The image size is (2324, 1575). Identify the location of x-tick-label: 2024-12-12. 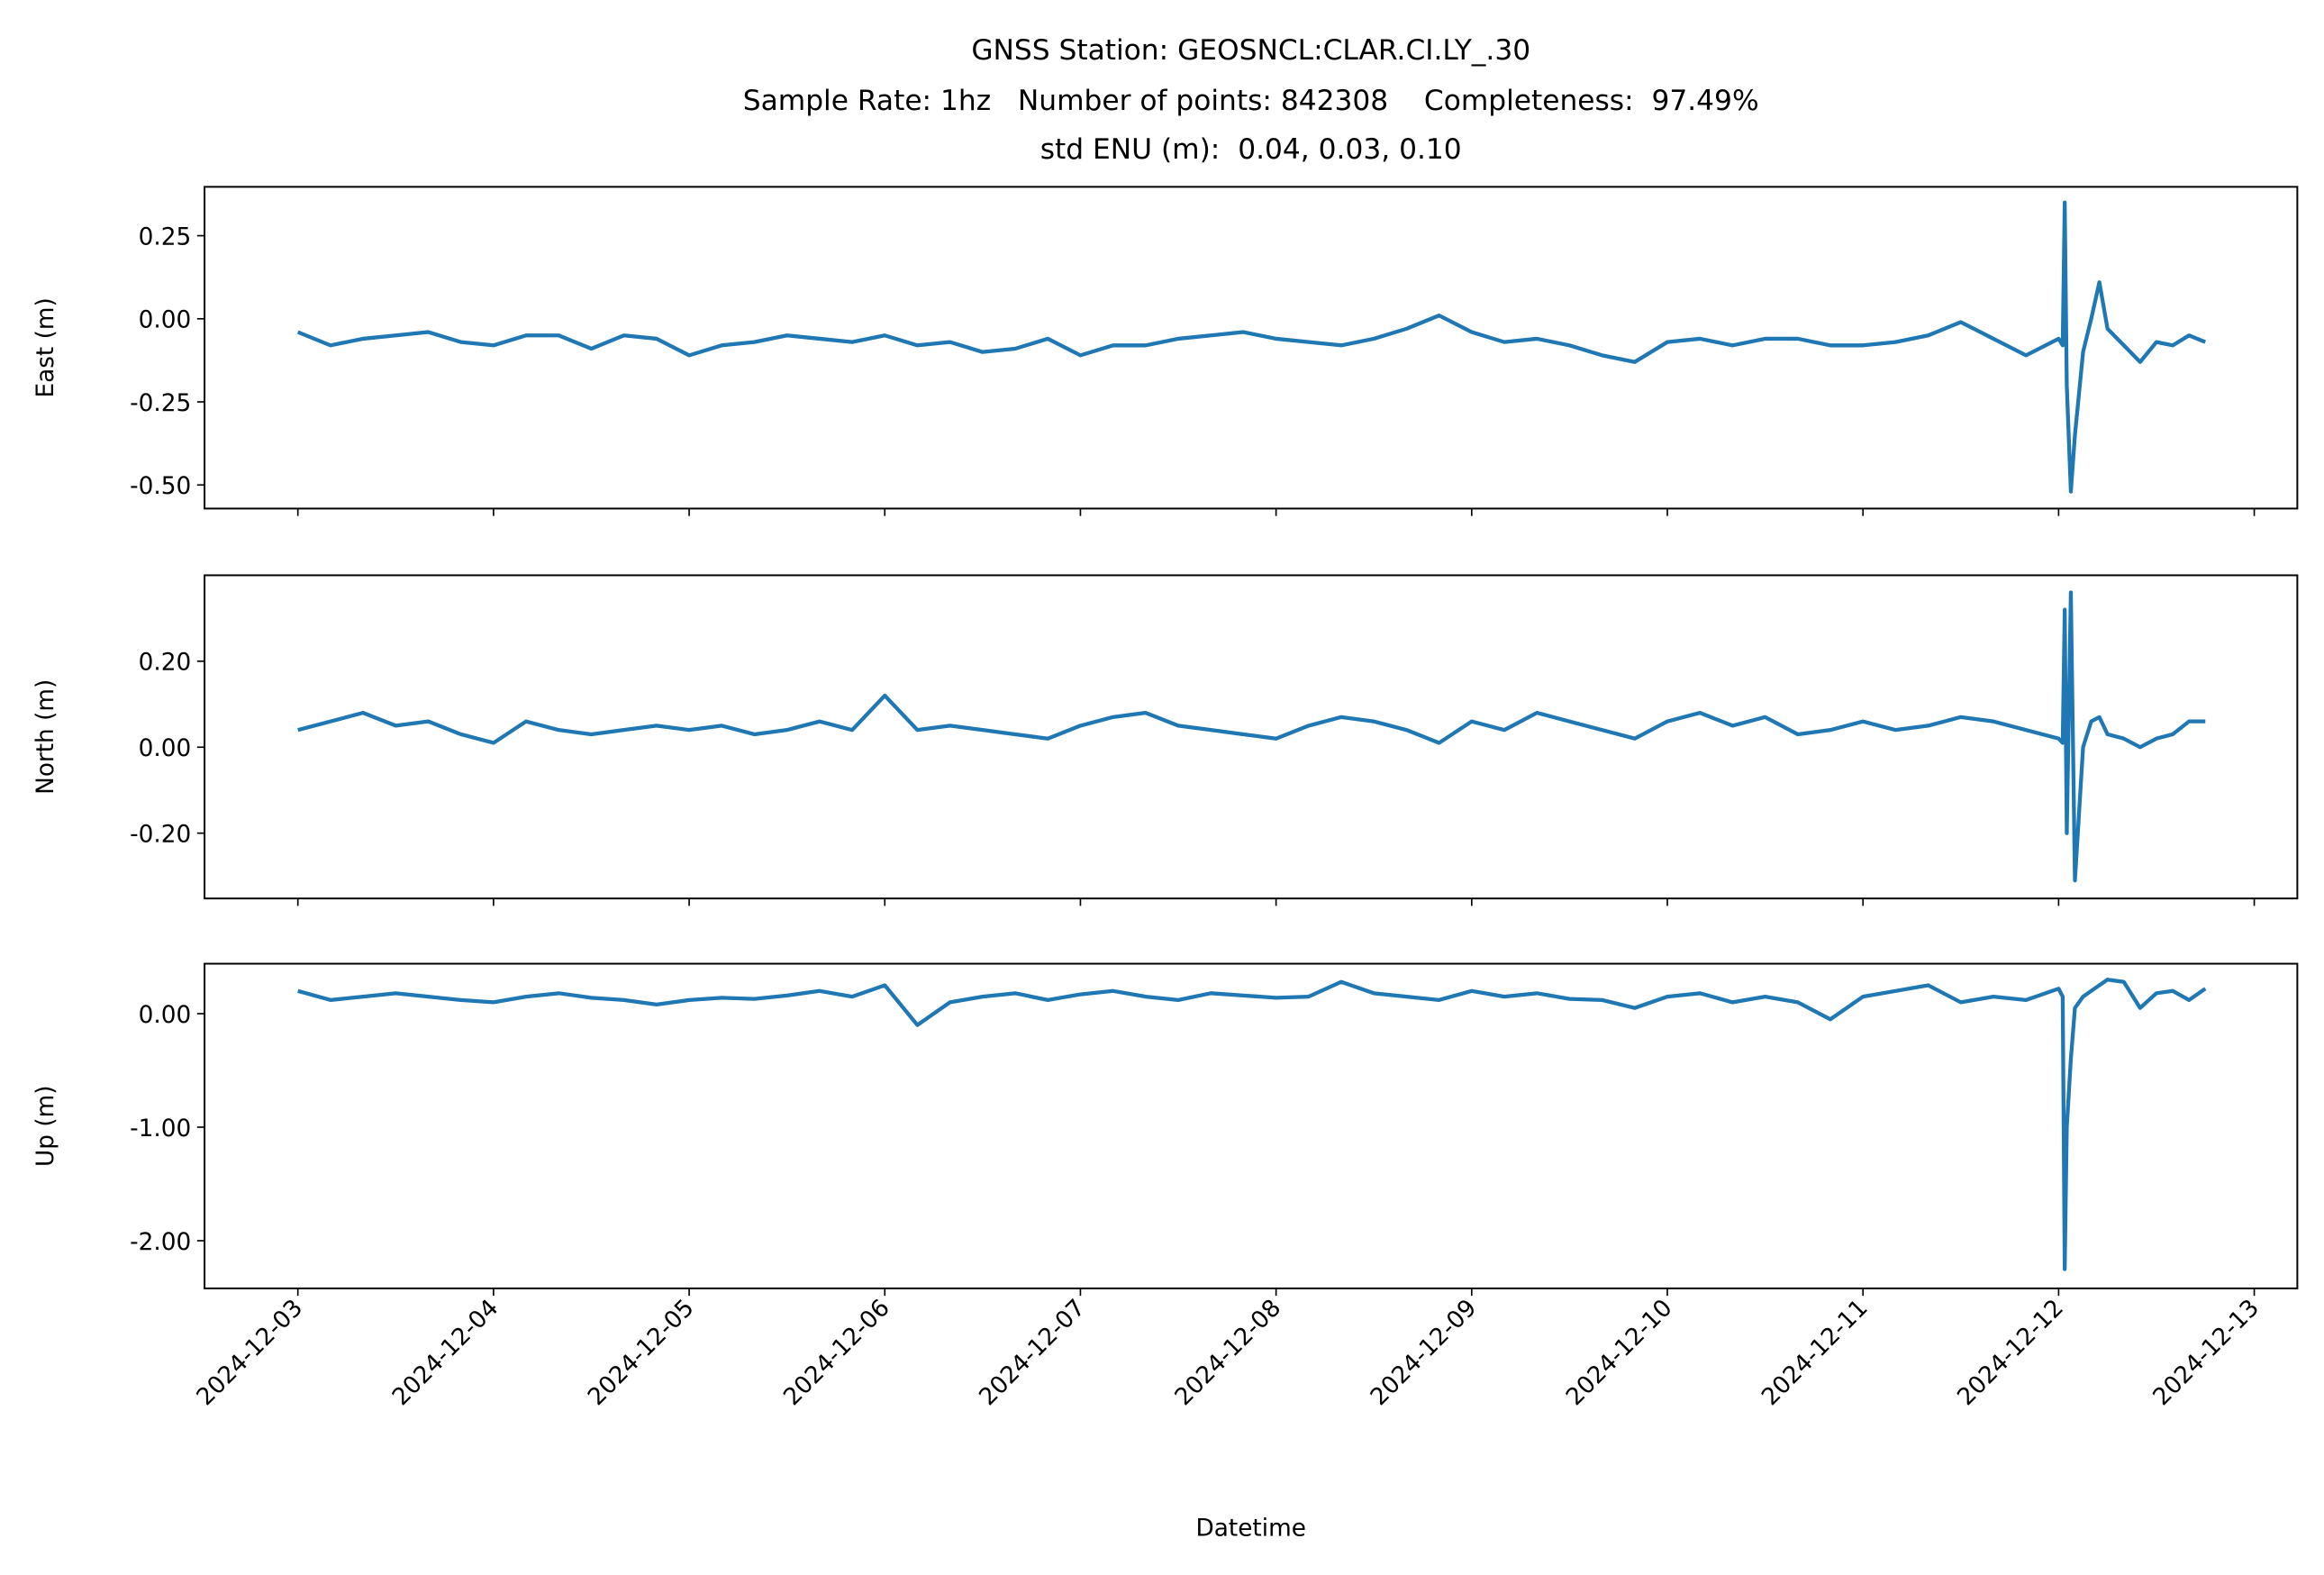
(2011, 1353).